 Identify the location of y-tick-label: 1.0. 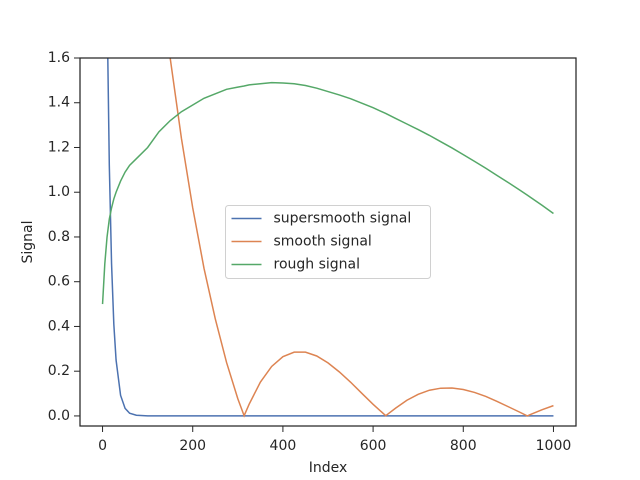
(59, 192).